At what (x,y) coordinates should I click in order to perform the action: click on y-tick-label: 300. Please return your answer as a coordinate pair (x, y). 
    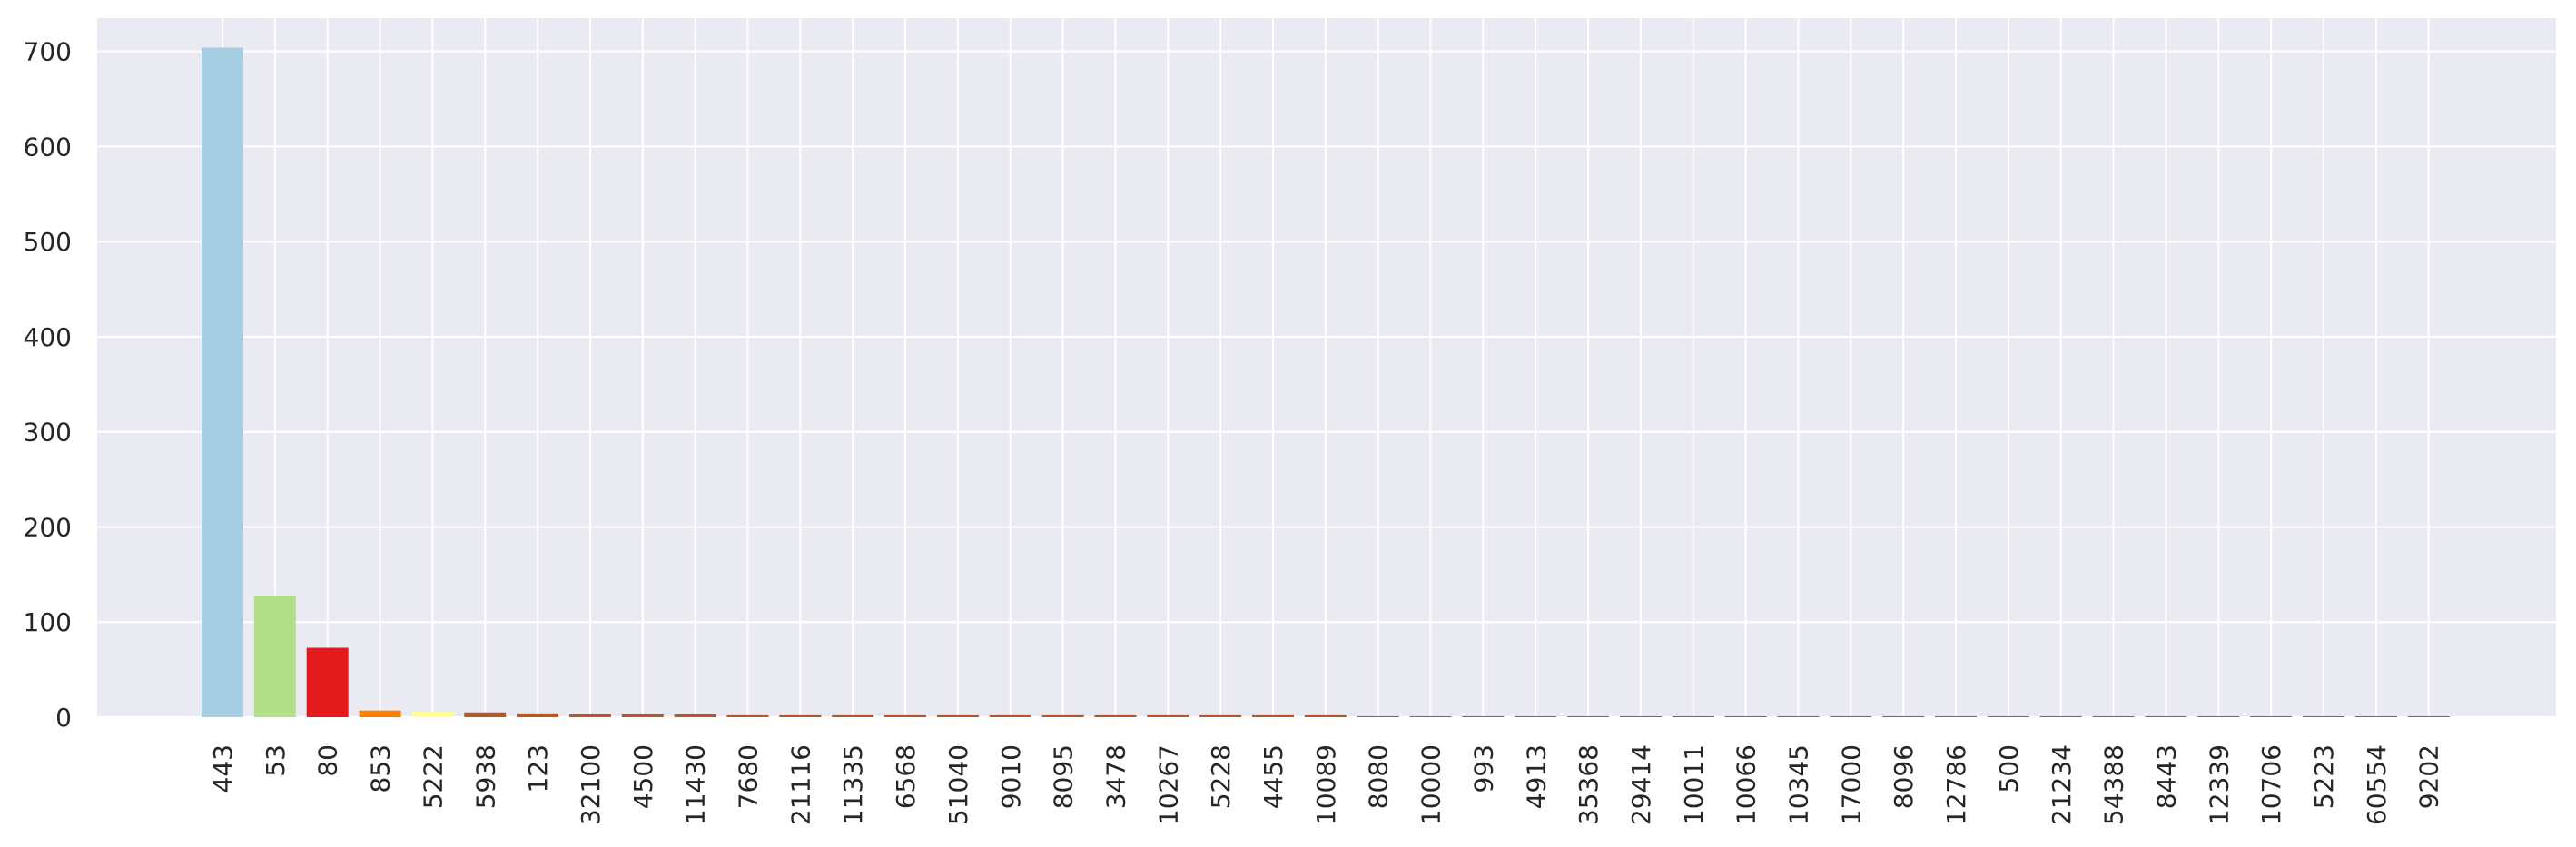
    Looking at the image, I should click on (48, 433).